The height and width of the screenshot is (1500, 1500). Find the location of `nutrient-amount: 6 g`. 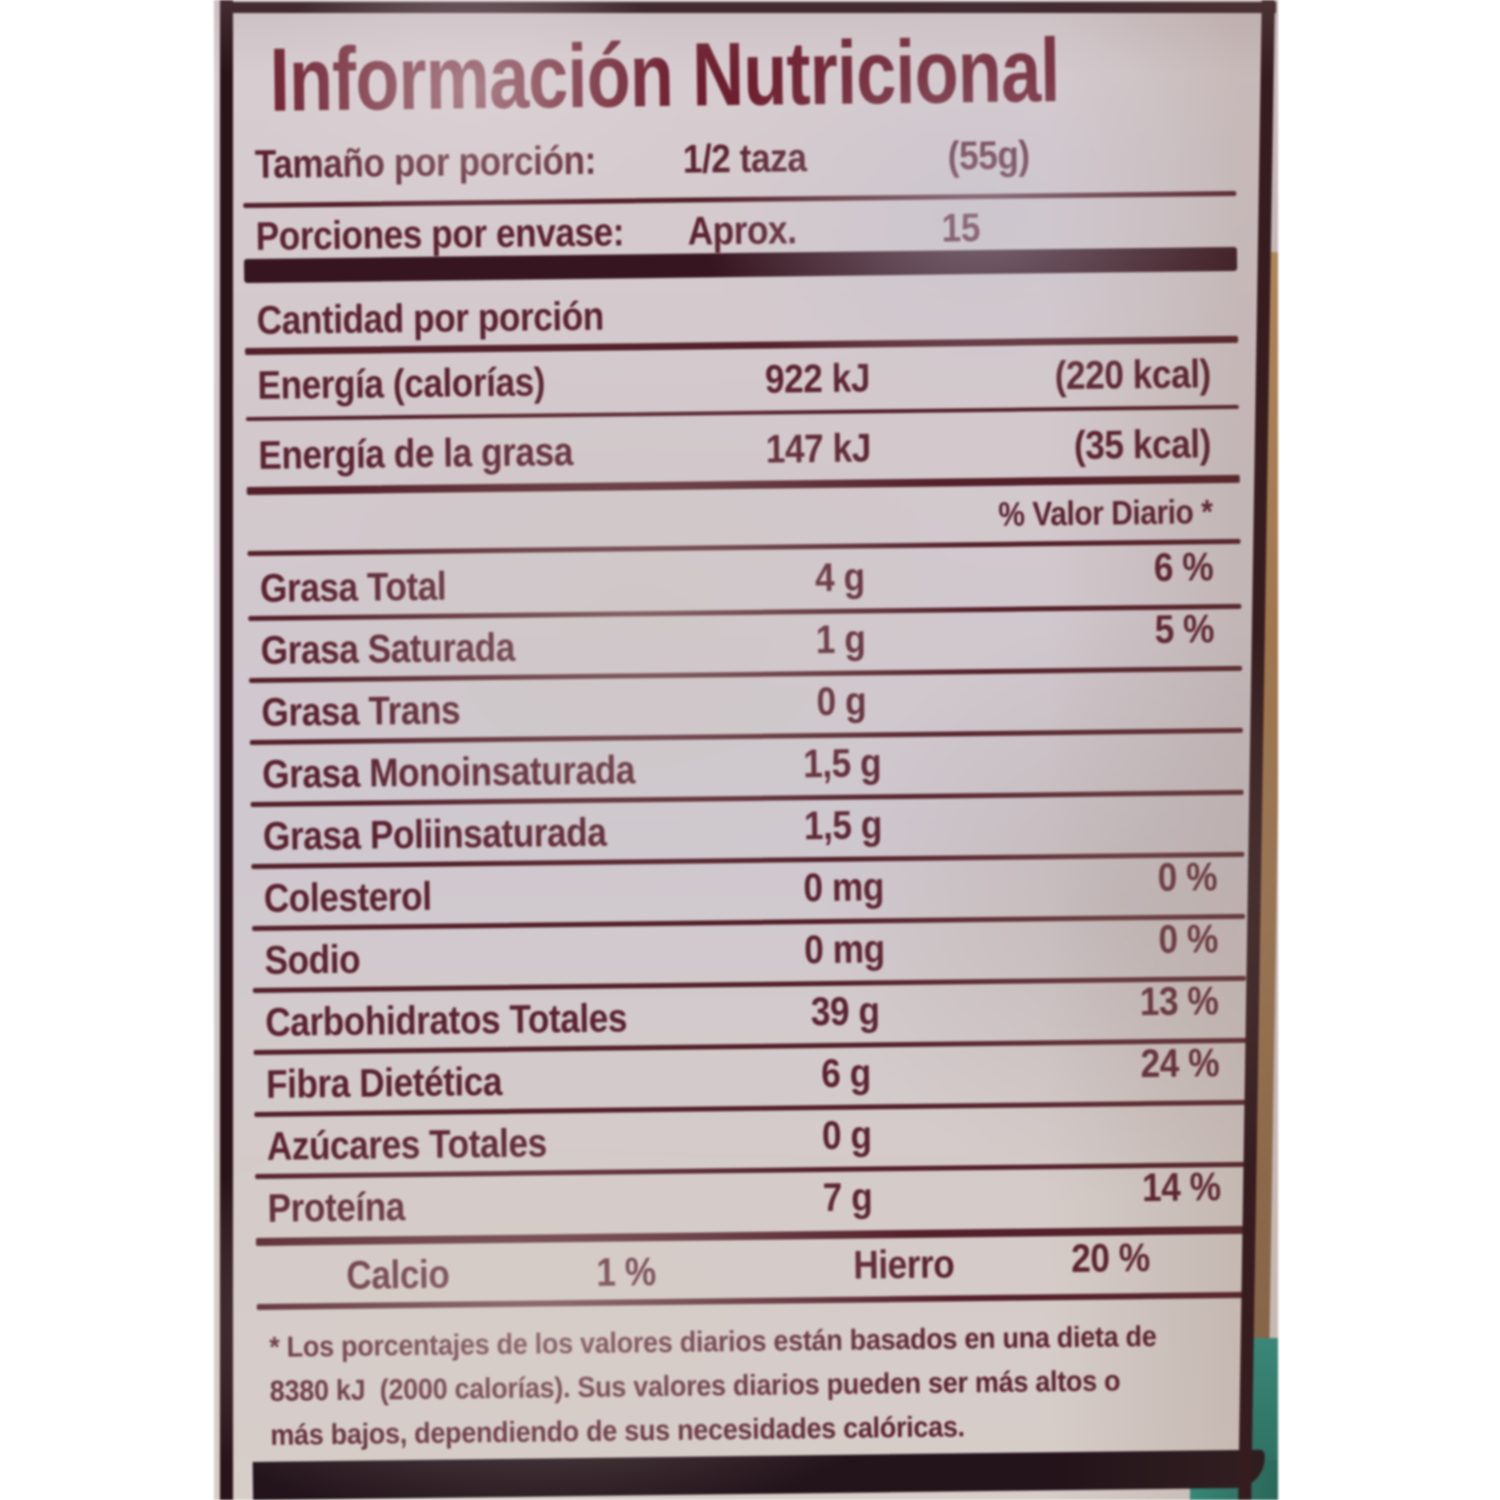

nutrient-amount: 6 g is located at coordinates (845, 1074).